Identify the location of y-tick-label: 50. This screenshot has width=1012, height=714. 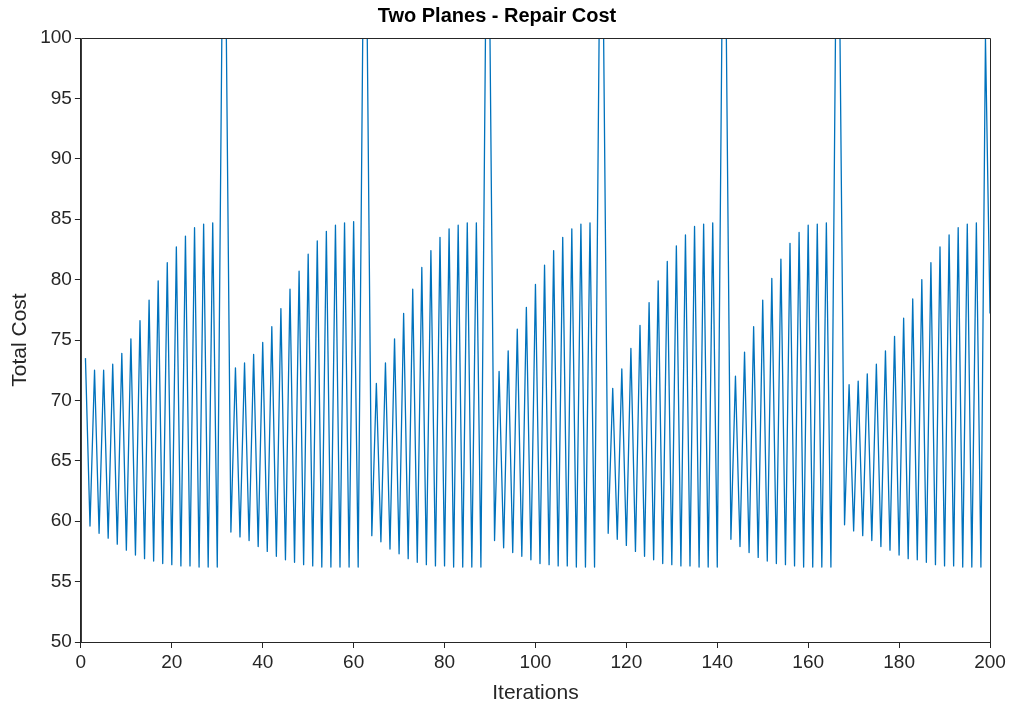
(61, 641).